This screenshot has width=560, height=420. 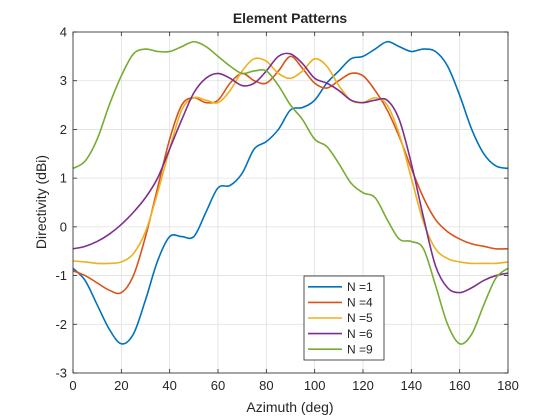 I want to click on x-tick-label: 80, so click(x=266, y=385).